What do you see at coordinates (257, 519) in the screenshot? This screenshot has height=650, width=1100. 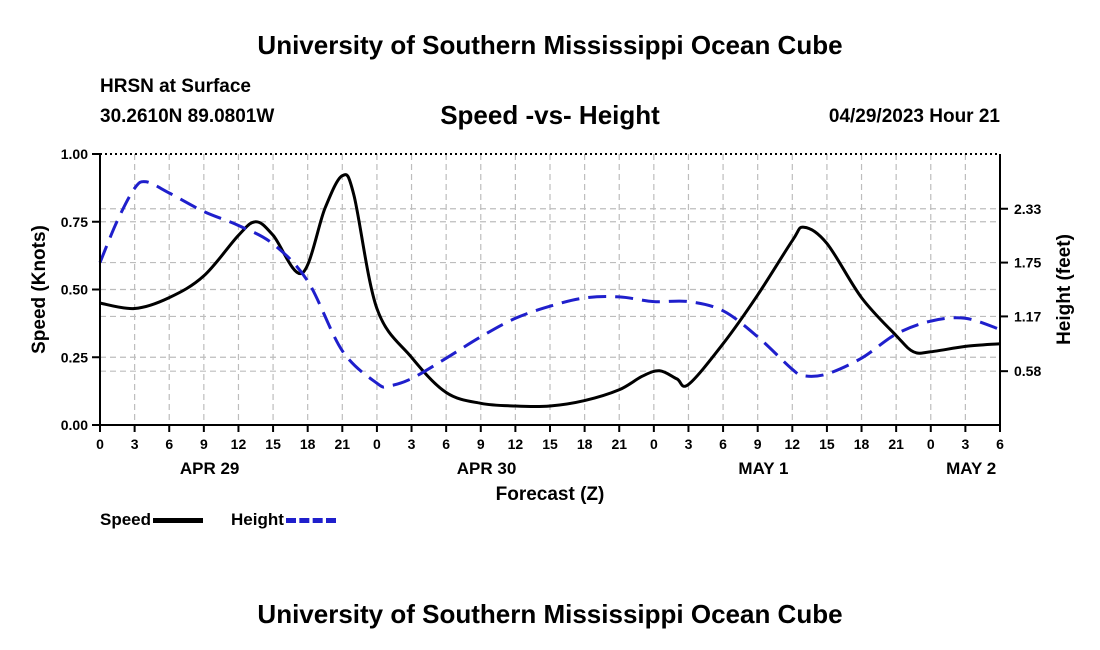 I see `legend-height-label: Height` at bounding box center [257, 519].